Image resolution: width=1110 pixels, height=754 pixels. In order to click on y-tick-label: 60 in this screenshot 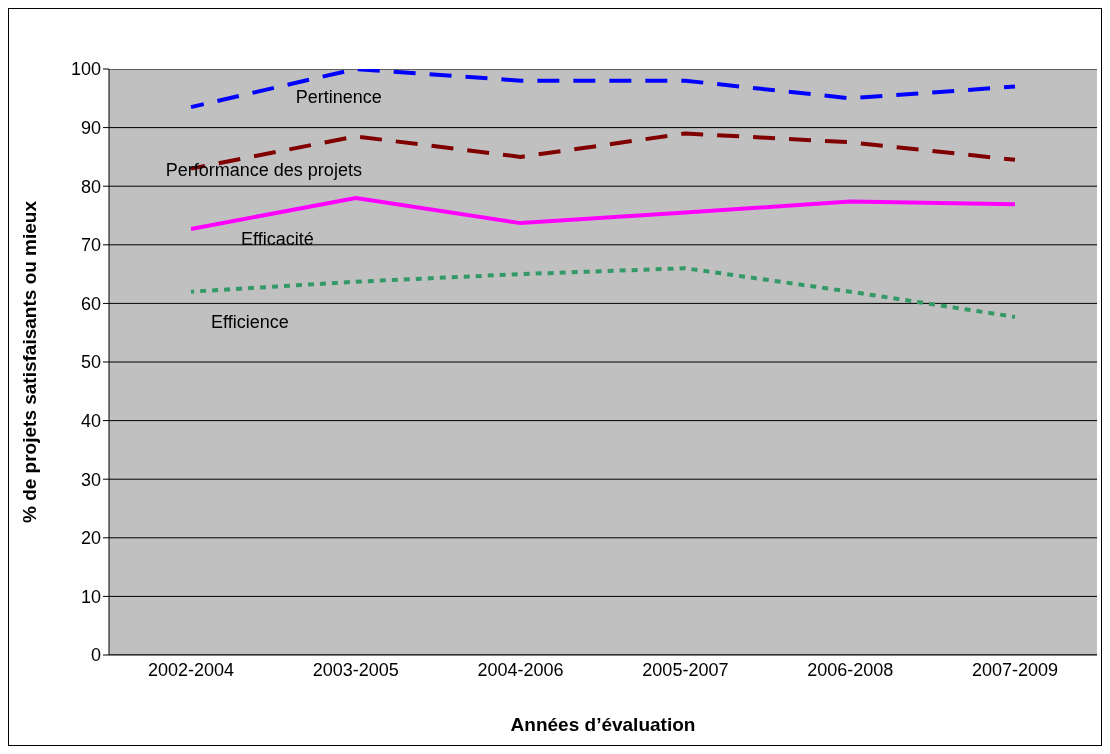, I will do `click(90, 303)`.